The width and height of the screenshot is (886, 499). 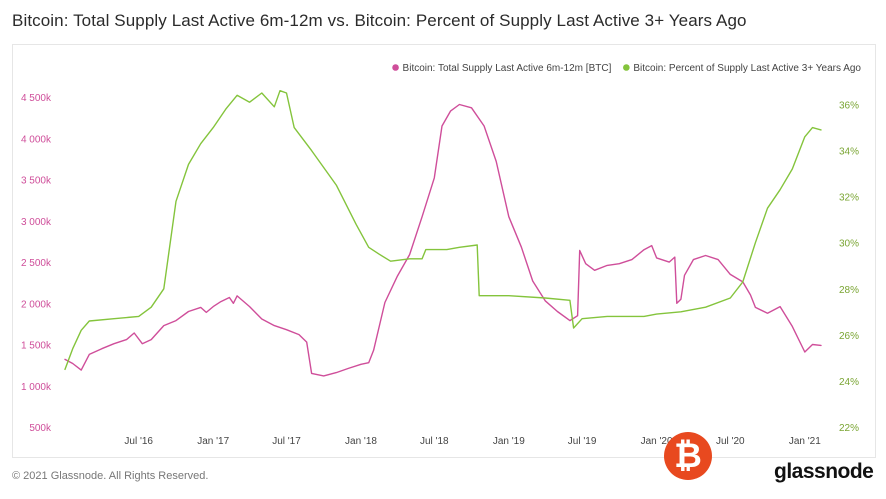 I want to click on bitcoin-logo-icon: ₿, so click(x=688, y=456).